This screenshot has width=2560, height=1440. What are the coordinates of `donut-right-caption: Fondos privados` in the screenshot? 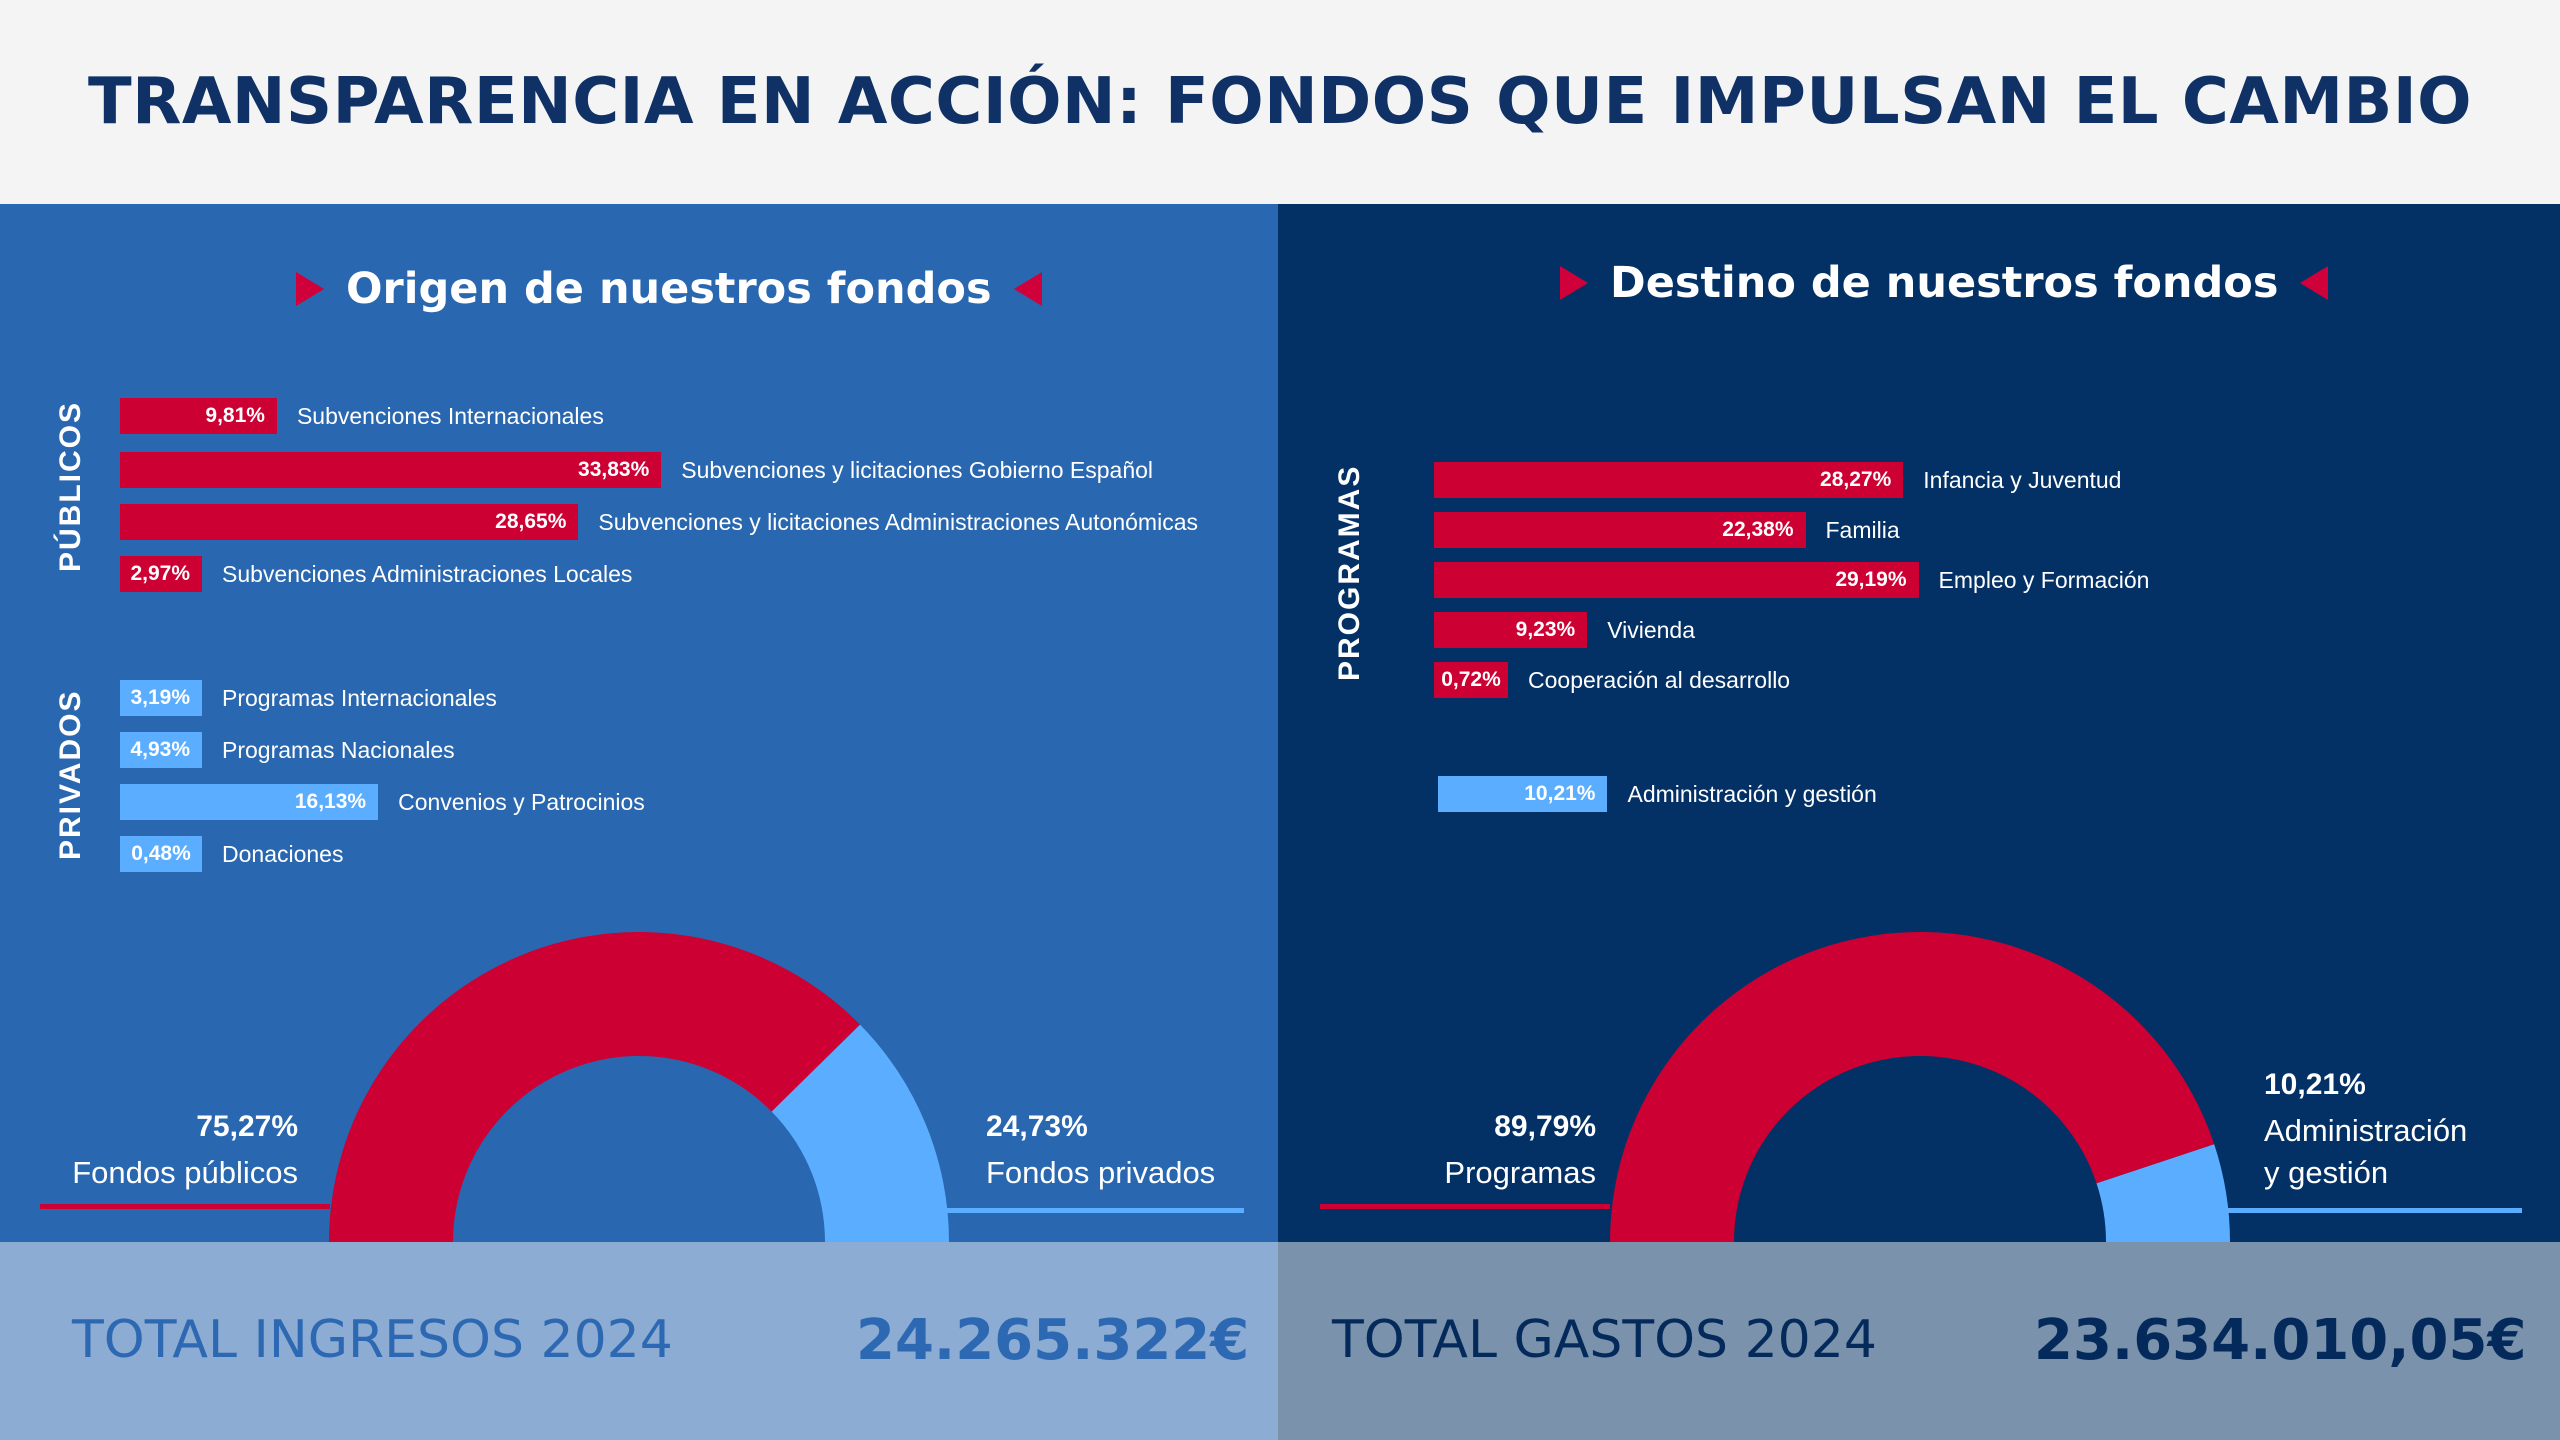 It's located at (1101, 1172).